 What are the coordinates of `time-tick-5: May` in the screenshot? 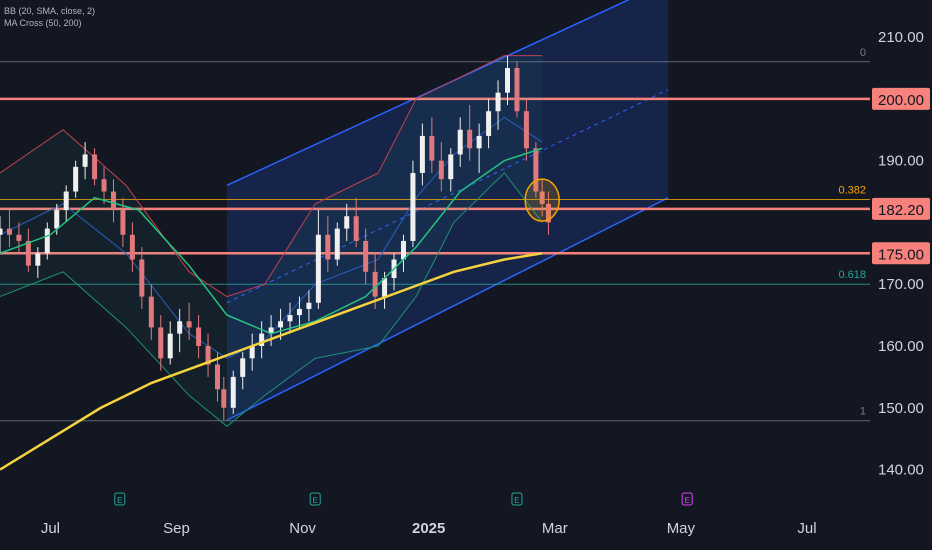 It's located at (681, 528).